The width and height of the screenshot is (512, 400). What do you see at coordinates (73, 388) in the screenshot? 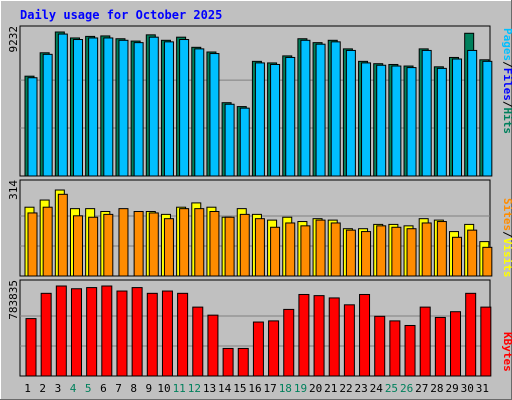
I see `x-tick-label-4: 4` at bounding box center [73, 388].